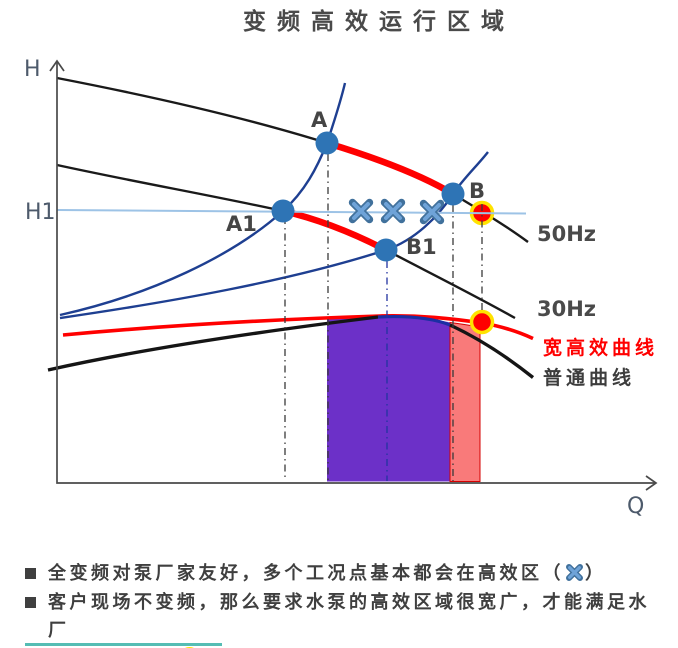  What do you see at coordinates (453, 194) in the screenshot?
I see `point-b-marker` at bounding box center [453, 194].